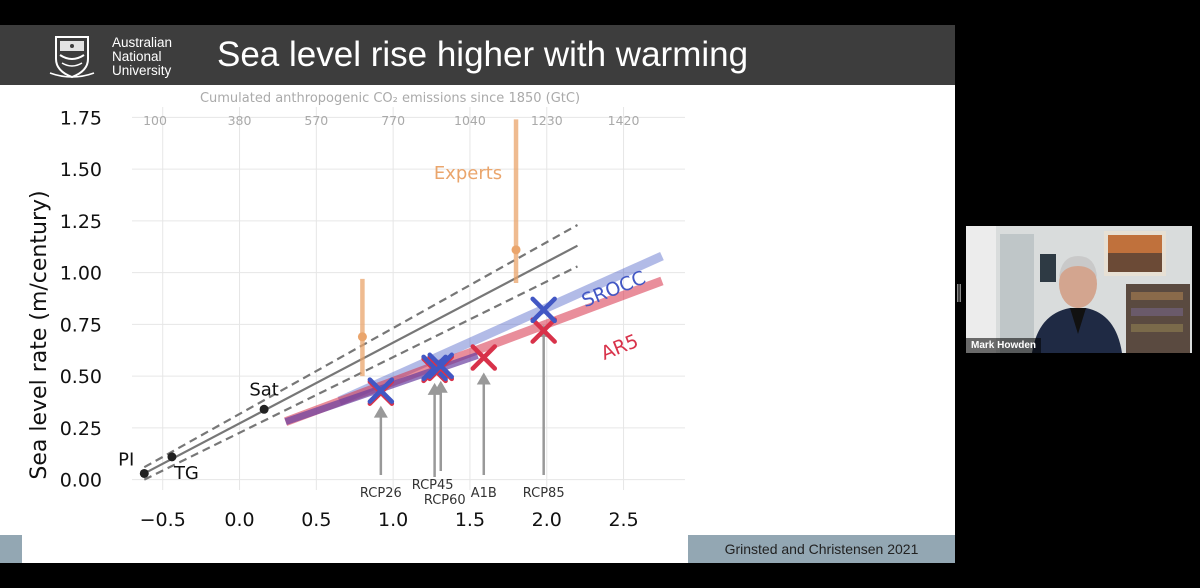 This screenshot has height=588, width=1200. Describe the element at coordinates (126, 459) in the screenshot. I see `observation-label: PI` at that location.